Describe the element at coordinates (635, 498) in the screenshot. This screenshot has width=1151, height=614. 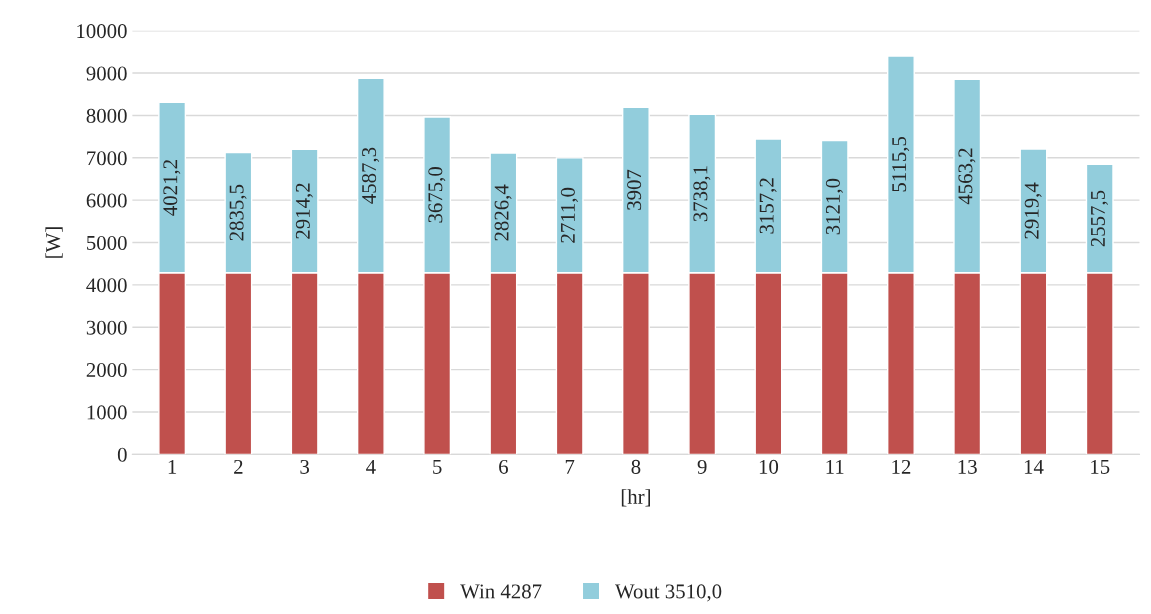
I see `x-axis-title: [hr]` at that location.